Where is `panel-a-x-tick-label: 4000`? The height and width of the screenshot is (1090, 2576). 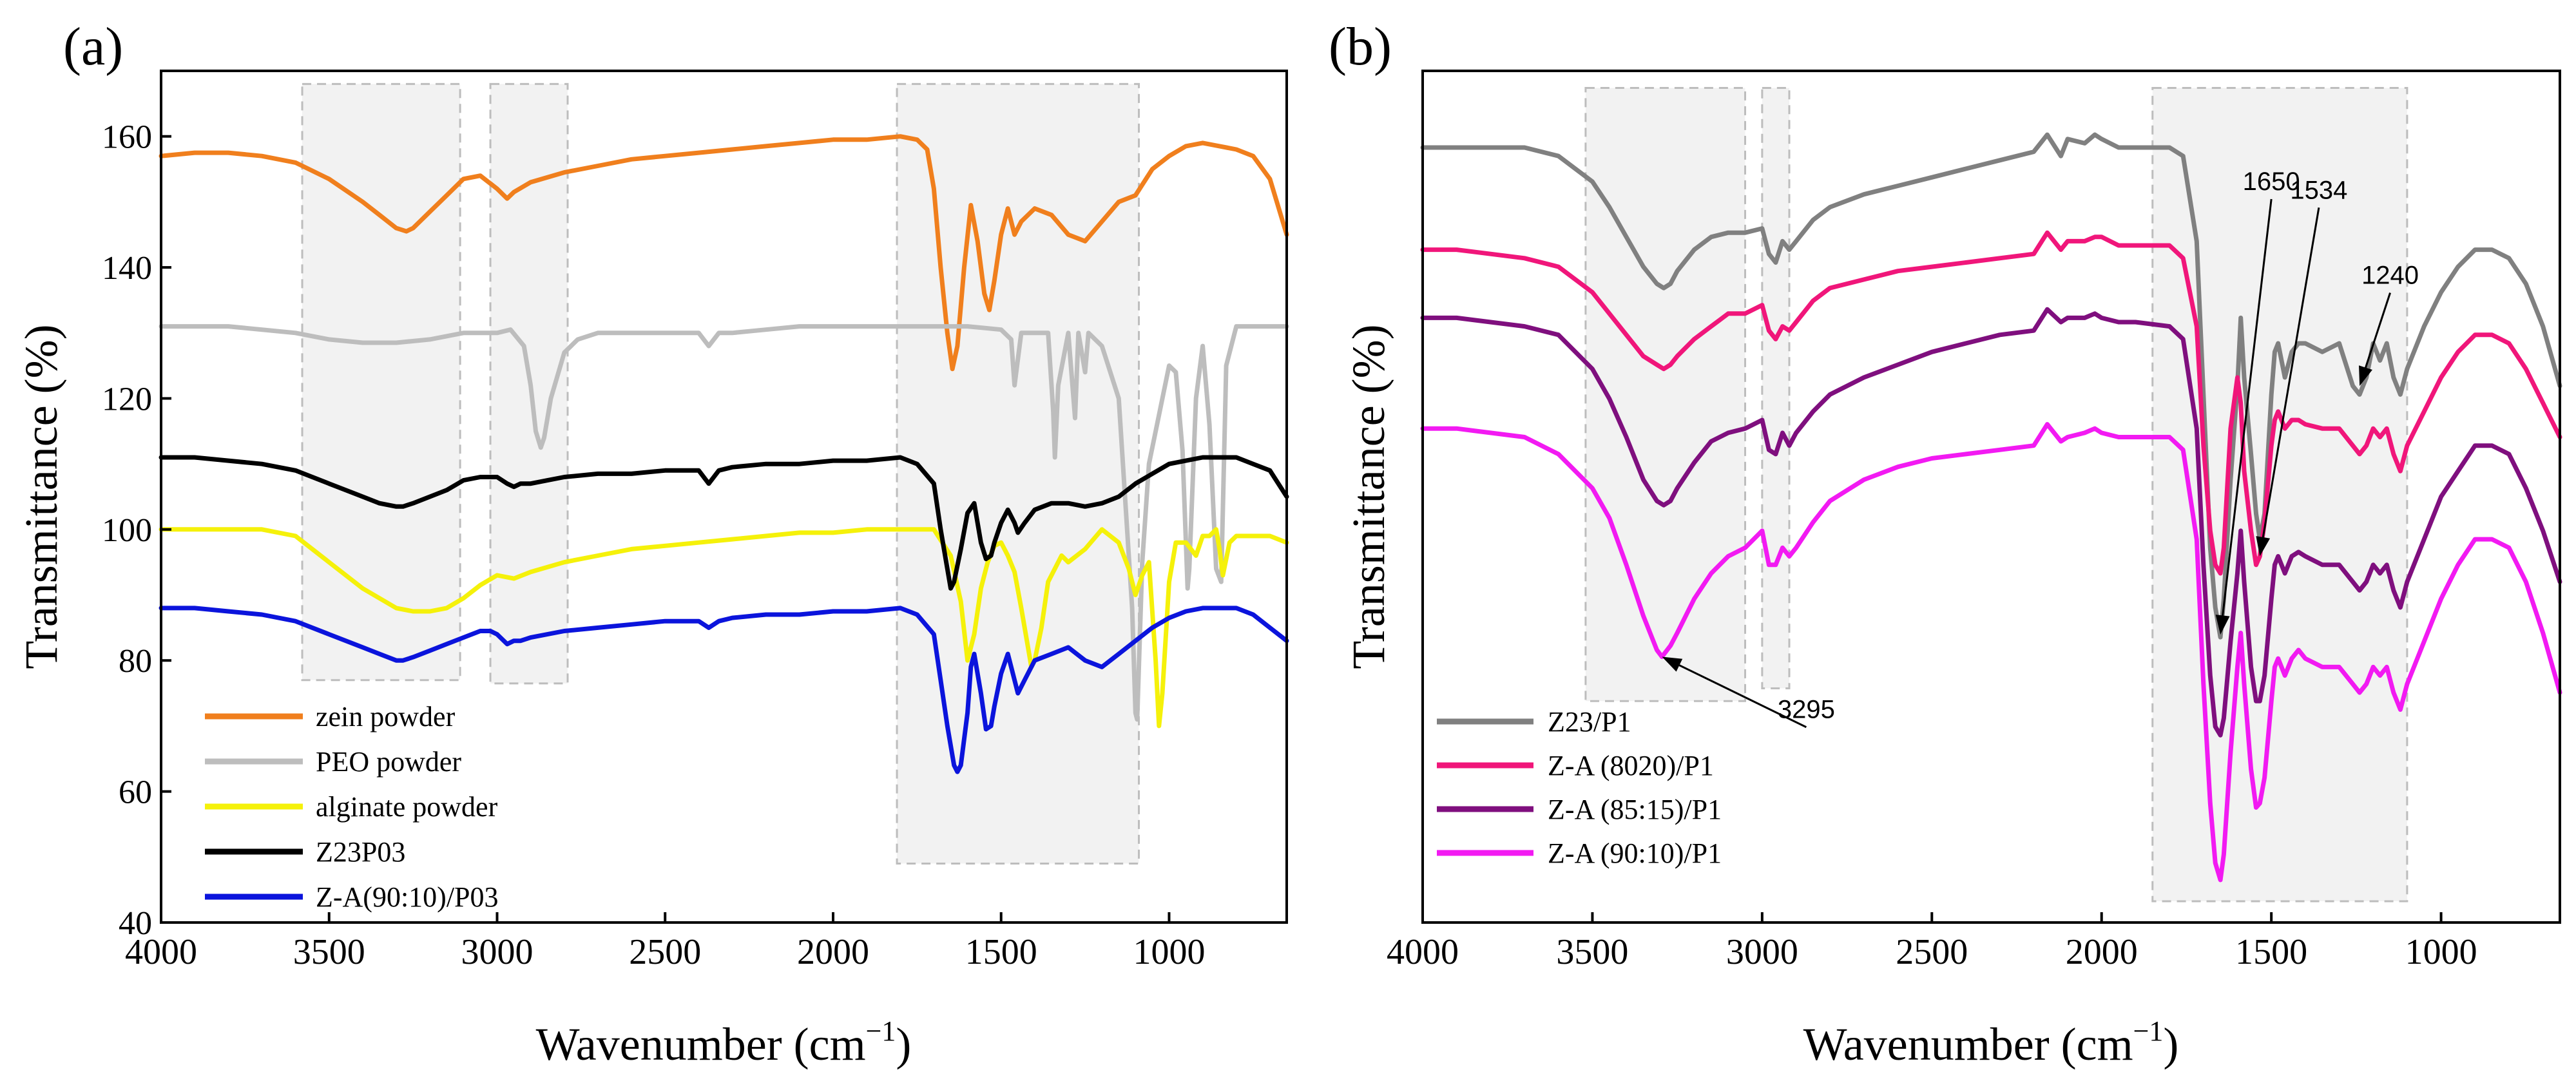
panel-a-x-tick-label: 4000 is located at coordinates (161, 952).